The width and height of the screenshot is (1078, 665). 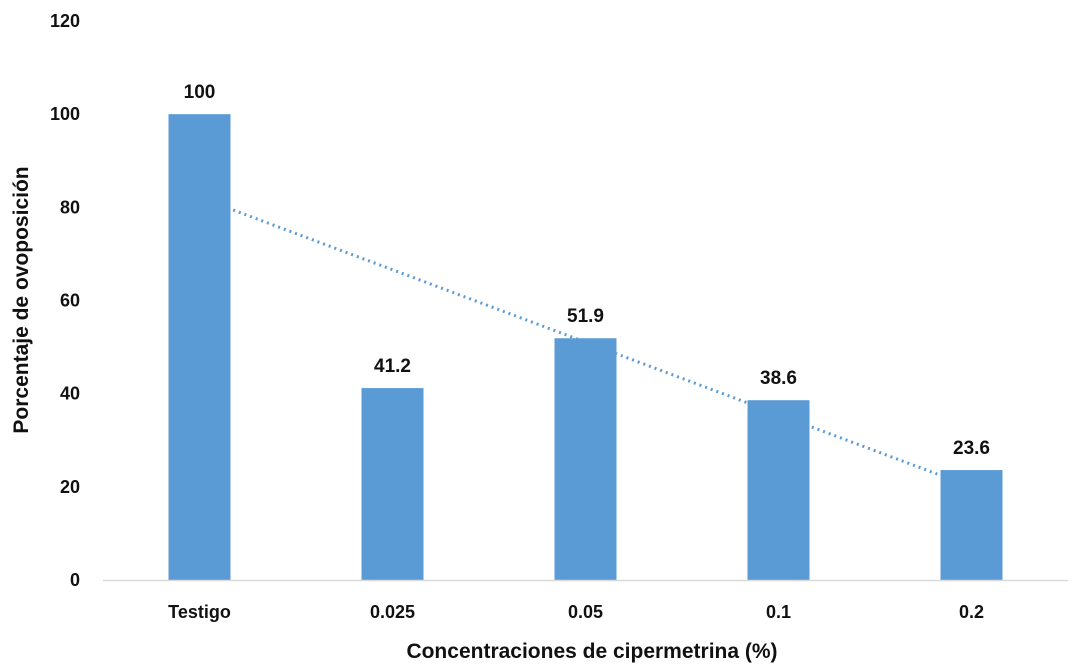 I want to click on y-tick-label-5: 100, so click(x=65, y=114).